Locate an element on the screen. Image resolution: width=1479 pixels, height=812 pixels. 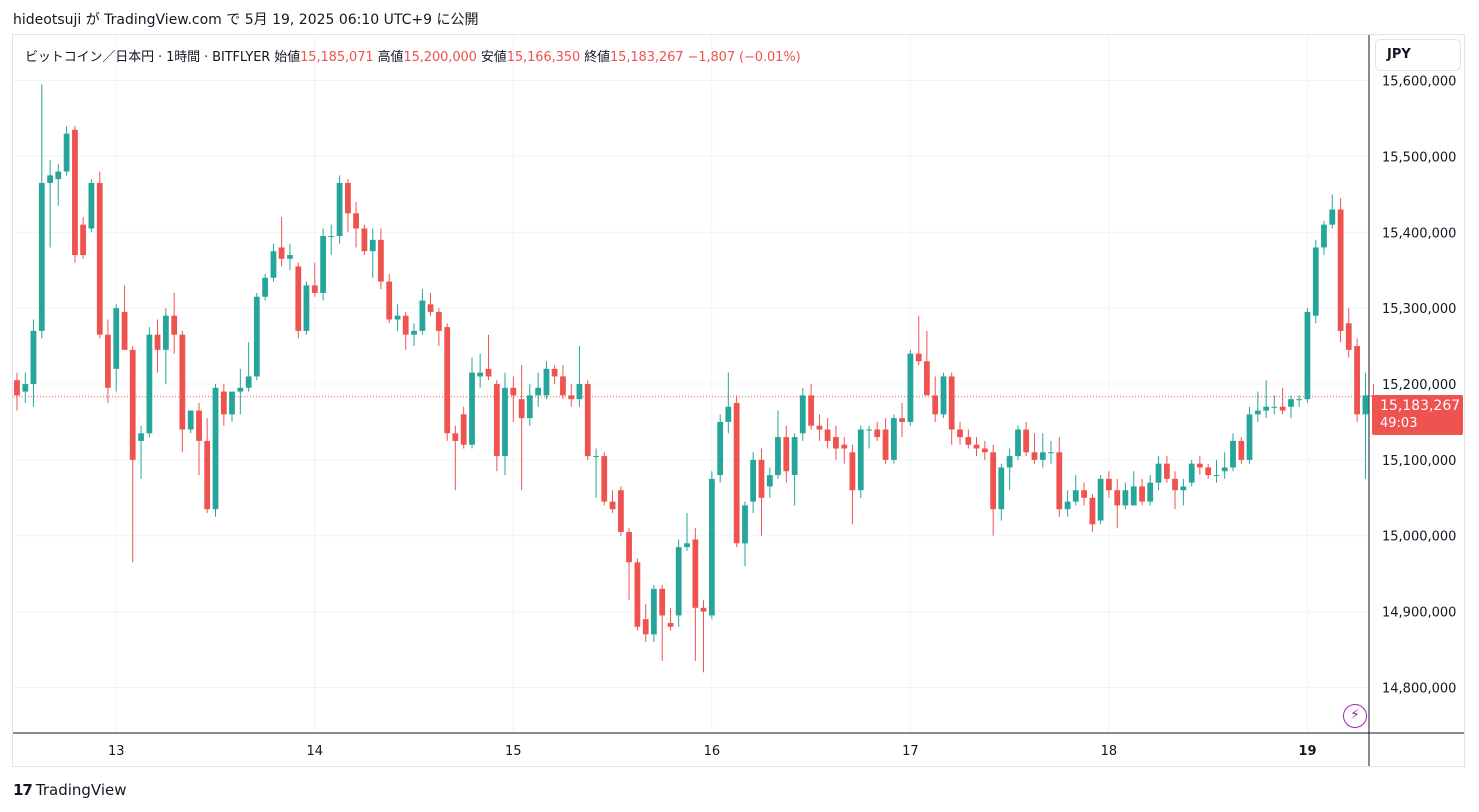
legend-high-label: 高値 is located at coordinates (390, 57).